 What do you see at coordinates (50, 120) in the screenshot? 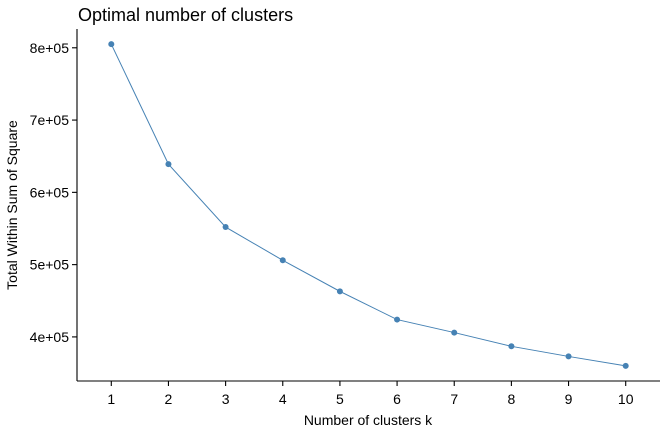
I see `y-tick-label: 7e+05` at bounding box center [50, 120].